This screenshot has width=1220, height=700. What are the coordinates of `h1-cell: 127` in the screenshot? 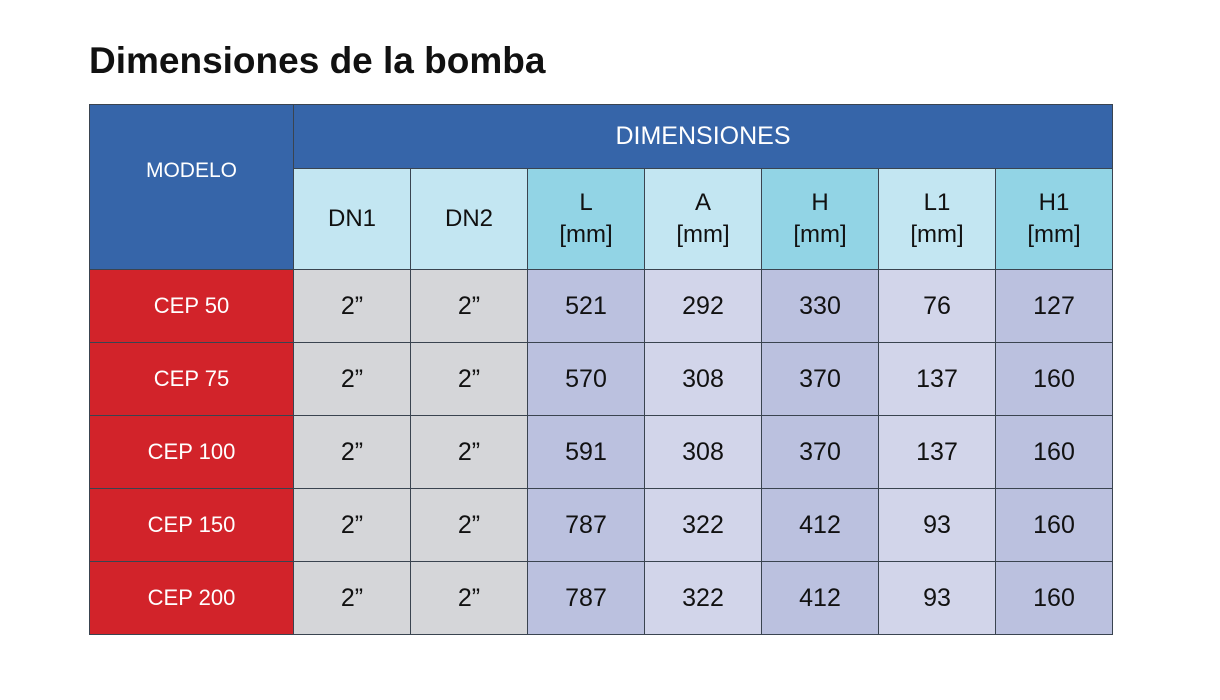 It's located at (1054, 306).